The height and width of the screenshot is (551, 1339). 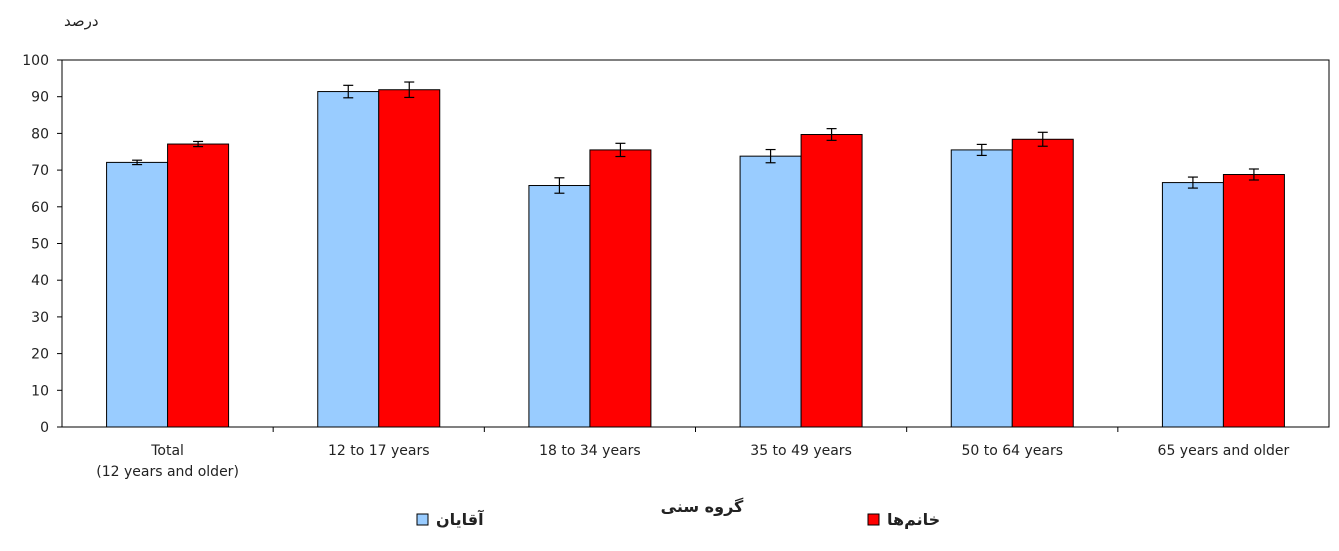 I want to click on y-tick-label: 80, so click(x=40, y=134).